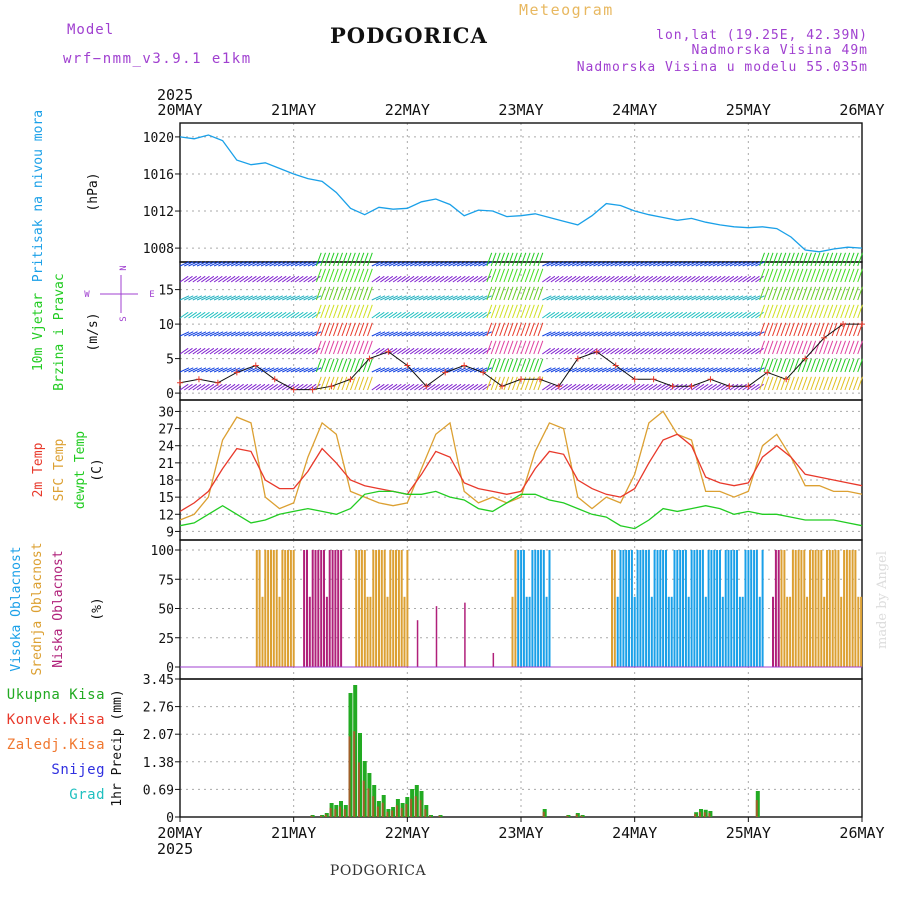  What do you see at coordinates (158, 249) in the screenshot?
I see `y-tick-label: 1008` at bounding box center [158, 249].